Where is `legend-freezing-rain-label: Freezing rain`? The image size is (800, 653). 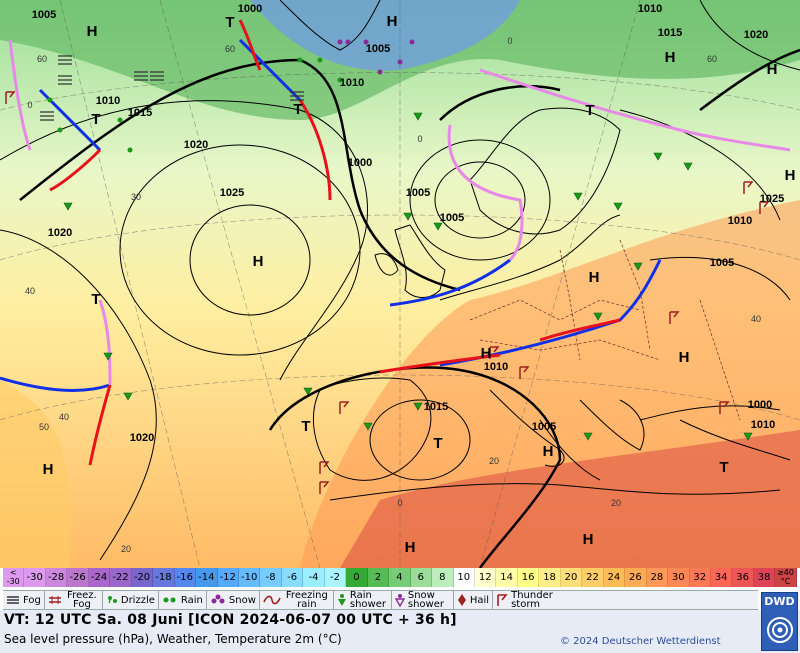 legend-freezing-rain-label: Freezing rain is located at coordinates (306, 600).